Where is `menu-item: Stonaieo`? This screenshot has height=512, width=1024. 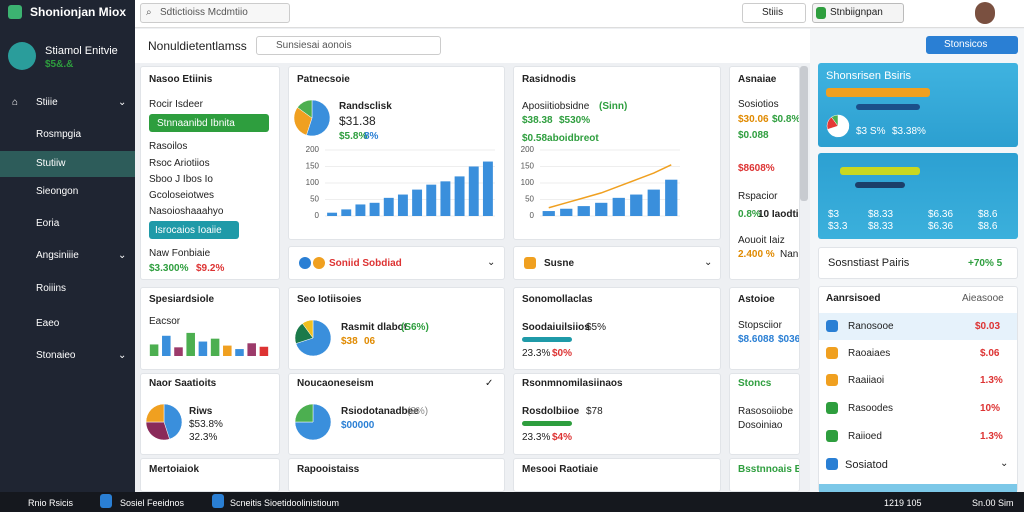 menu-item: Stonaieo is located at coordinates (56, 355).